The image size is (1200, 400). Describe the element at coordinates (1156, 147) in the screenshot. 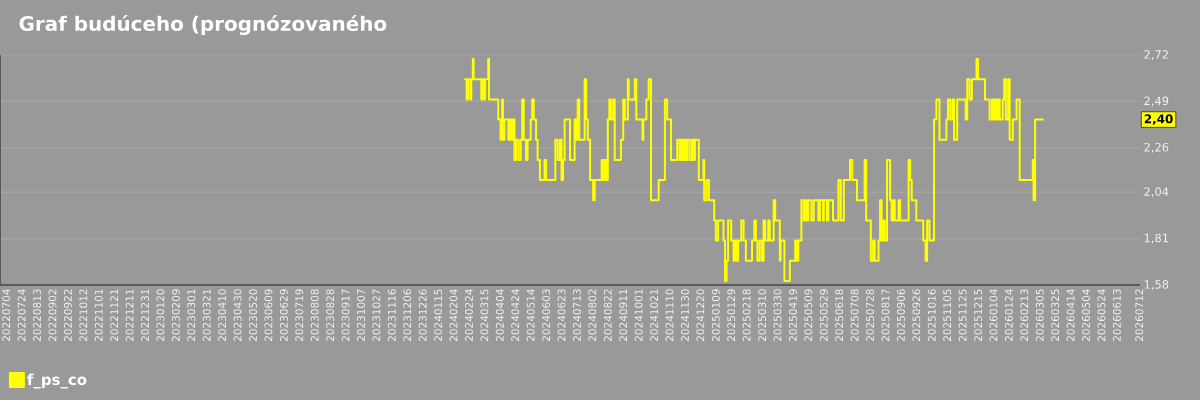

I see `y-tick-label: 2,26` at that location.